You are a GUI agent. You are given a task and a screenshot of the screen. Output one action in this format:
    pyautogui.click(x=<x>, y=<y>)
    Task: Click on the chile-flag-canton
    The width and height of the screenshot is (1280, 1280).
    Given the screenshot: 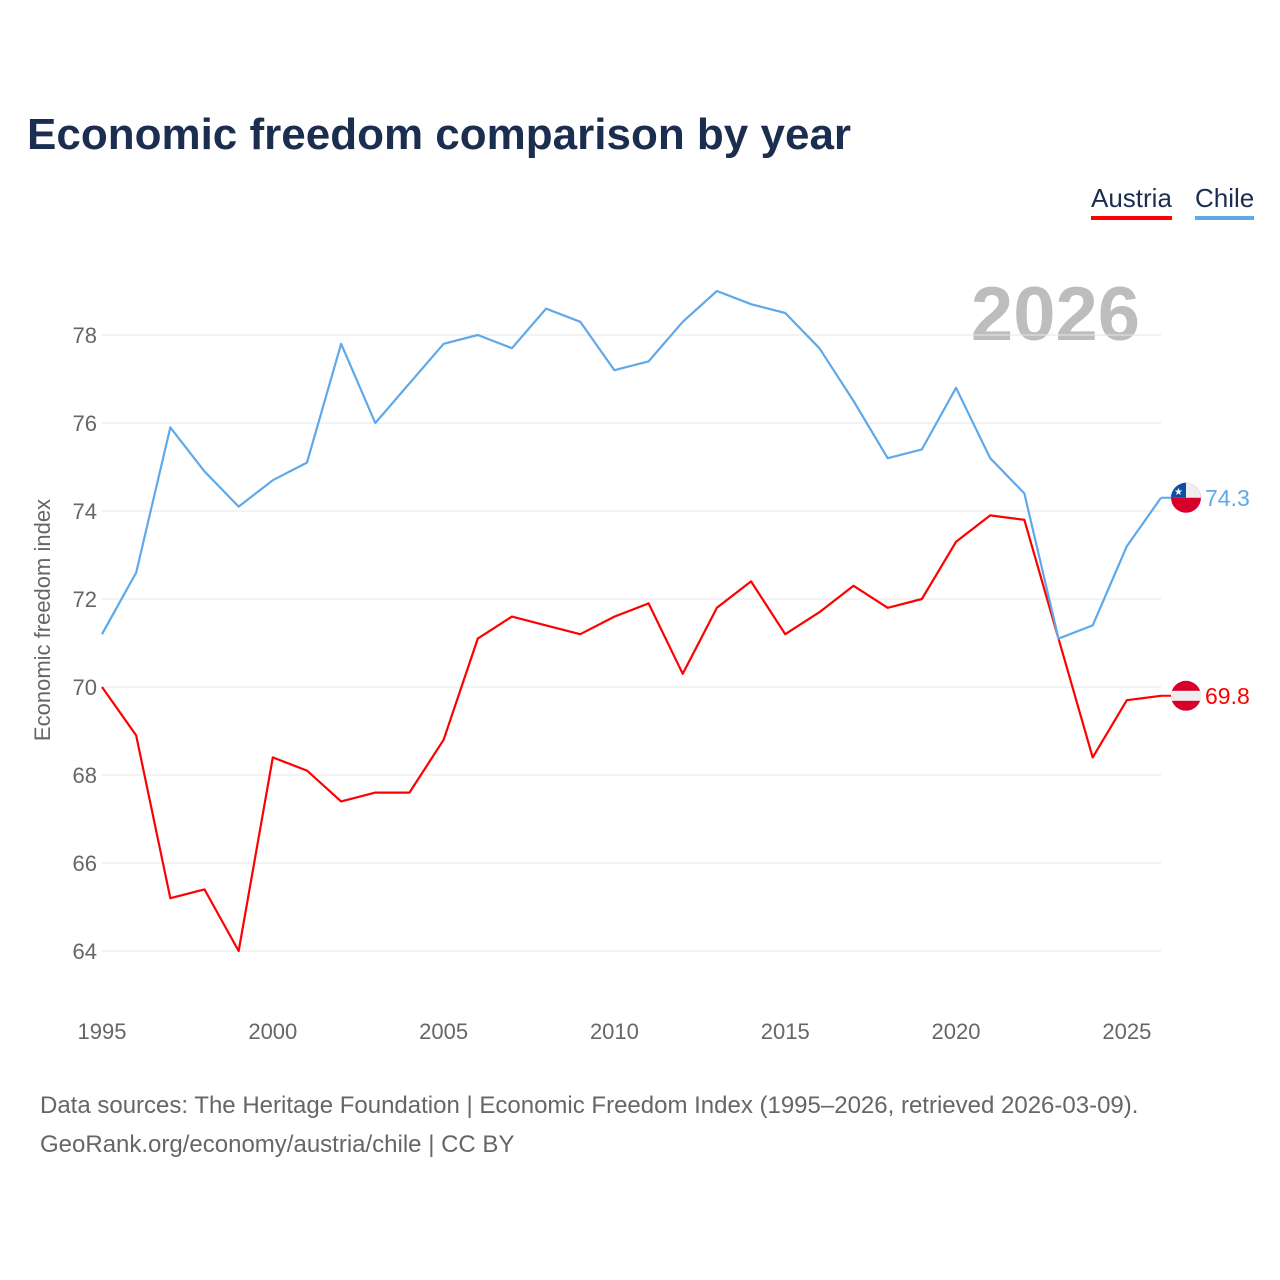 What is the action you would take?
    pyautogui.click(x=1178, y=490)
    